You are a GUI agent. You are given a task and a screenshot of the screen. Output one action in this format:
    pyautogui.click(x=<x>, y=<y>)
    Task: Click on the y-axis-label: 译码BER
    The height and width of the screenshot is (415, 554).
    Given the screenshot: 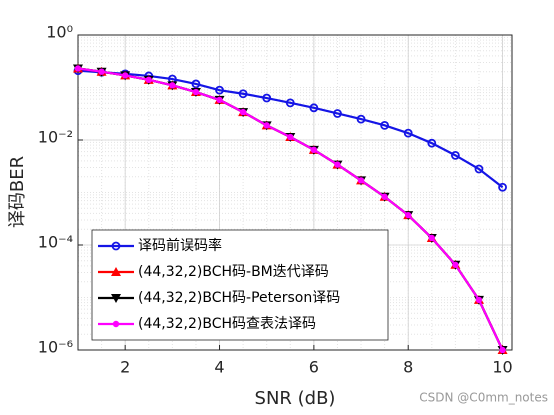 What is the action you would take?
    pyautogui.click(x=17, y=192)
    